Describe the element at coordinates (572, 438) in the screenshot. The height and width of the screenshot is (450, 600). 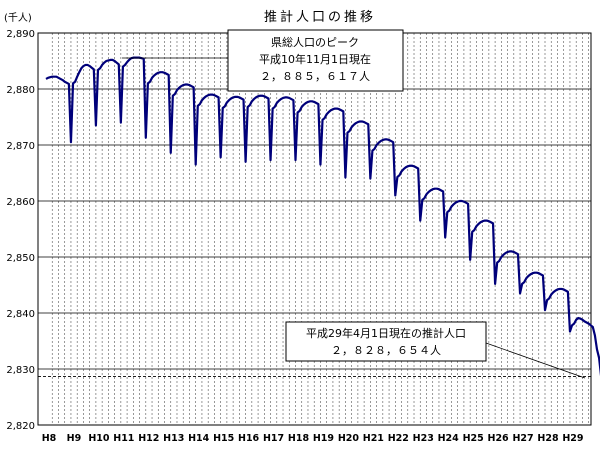
I see `x-tick-label: H29` at that location.